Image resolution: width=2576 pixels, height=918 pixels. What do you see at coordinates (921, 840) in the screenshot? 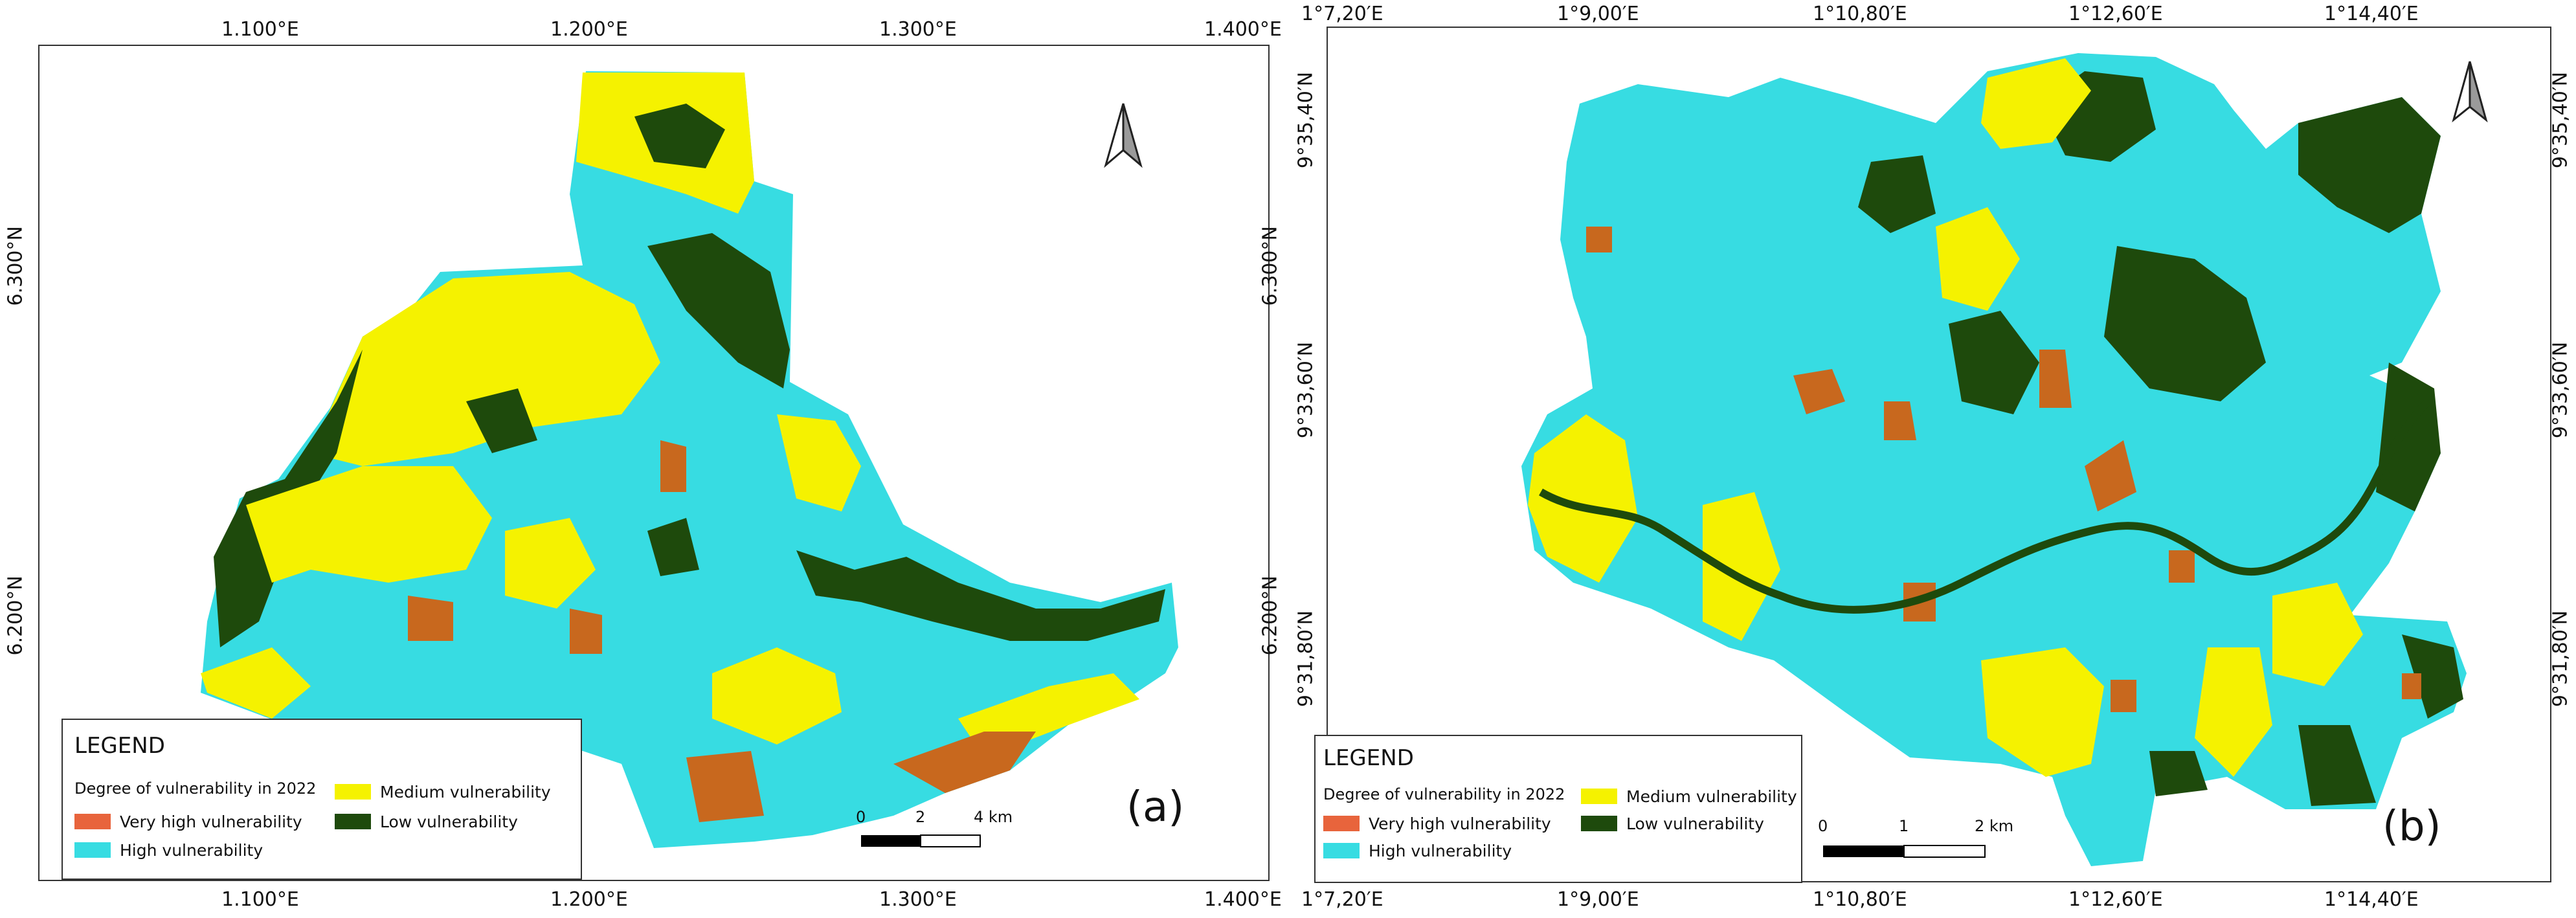
I see `scale-bar-a` at bounding box center [921, 840].